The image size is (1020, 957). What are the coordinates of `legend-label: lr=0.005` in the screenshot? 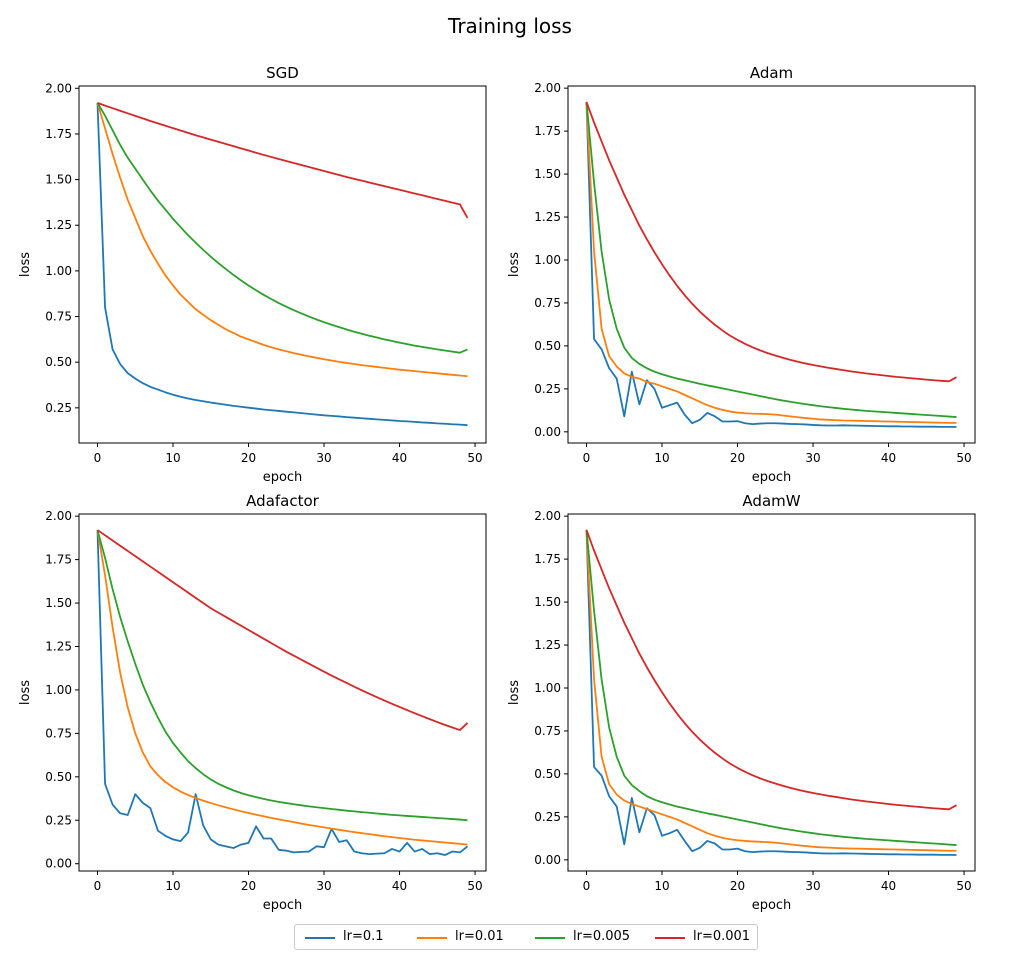 It's located at (602, 936).